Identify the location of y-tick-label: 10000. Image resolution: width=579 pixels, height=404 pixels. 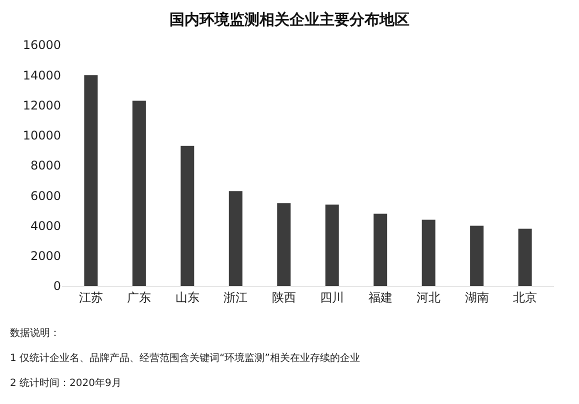
(41, 135).